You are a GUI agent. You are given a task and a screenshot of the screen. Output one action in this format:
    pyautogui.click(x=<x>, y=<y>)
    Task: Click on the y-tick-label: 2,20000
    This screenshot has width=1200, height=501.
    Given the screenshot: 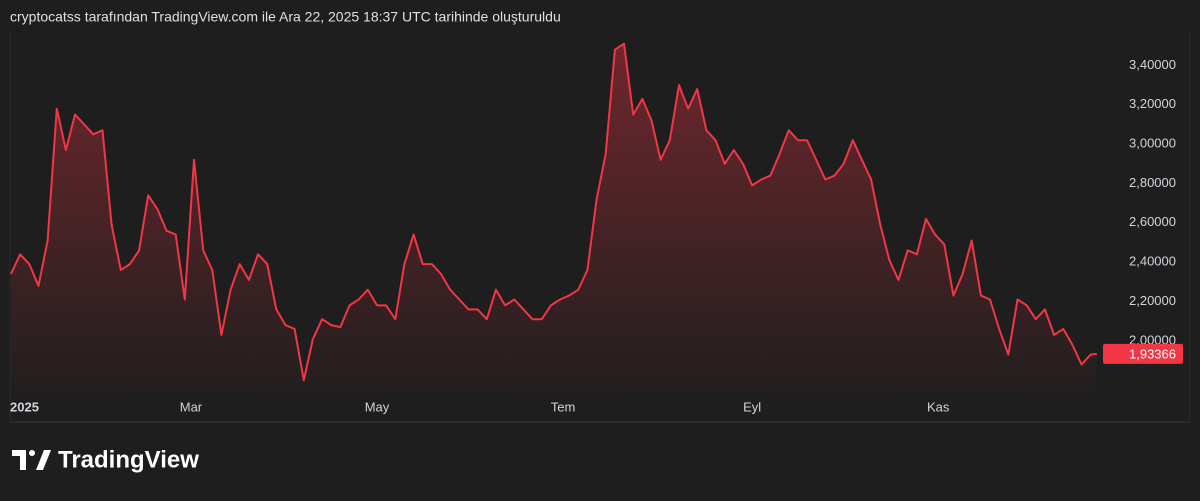 What is the action you would take?
    pyautogui.click(x=1152, y=300)
    